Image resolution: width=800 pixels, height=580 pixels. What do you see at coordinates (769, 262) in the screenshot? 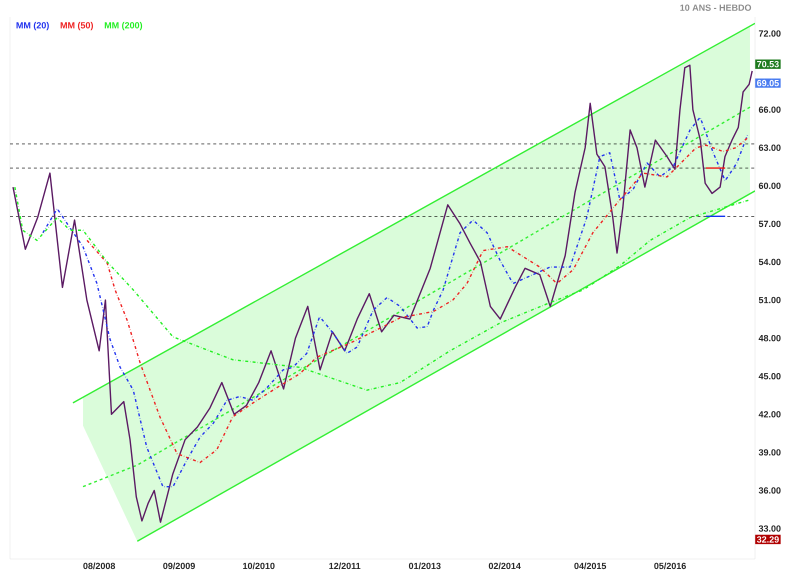
I see `y-tick-label: 54.00` at bounding box center [769, 262].